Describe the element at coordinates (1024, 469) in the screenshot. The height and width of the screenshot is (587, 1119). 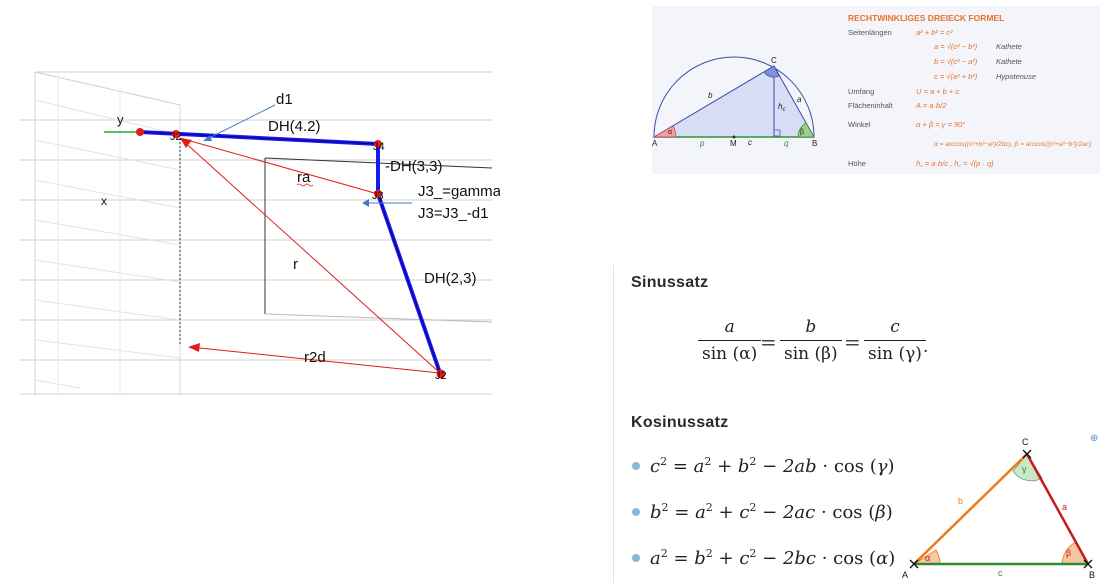
I see `svg-text: γ` at that location.